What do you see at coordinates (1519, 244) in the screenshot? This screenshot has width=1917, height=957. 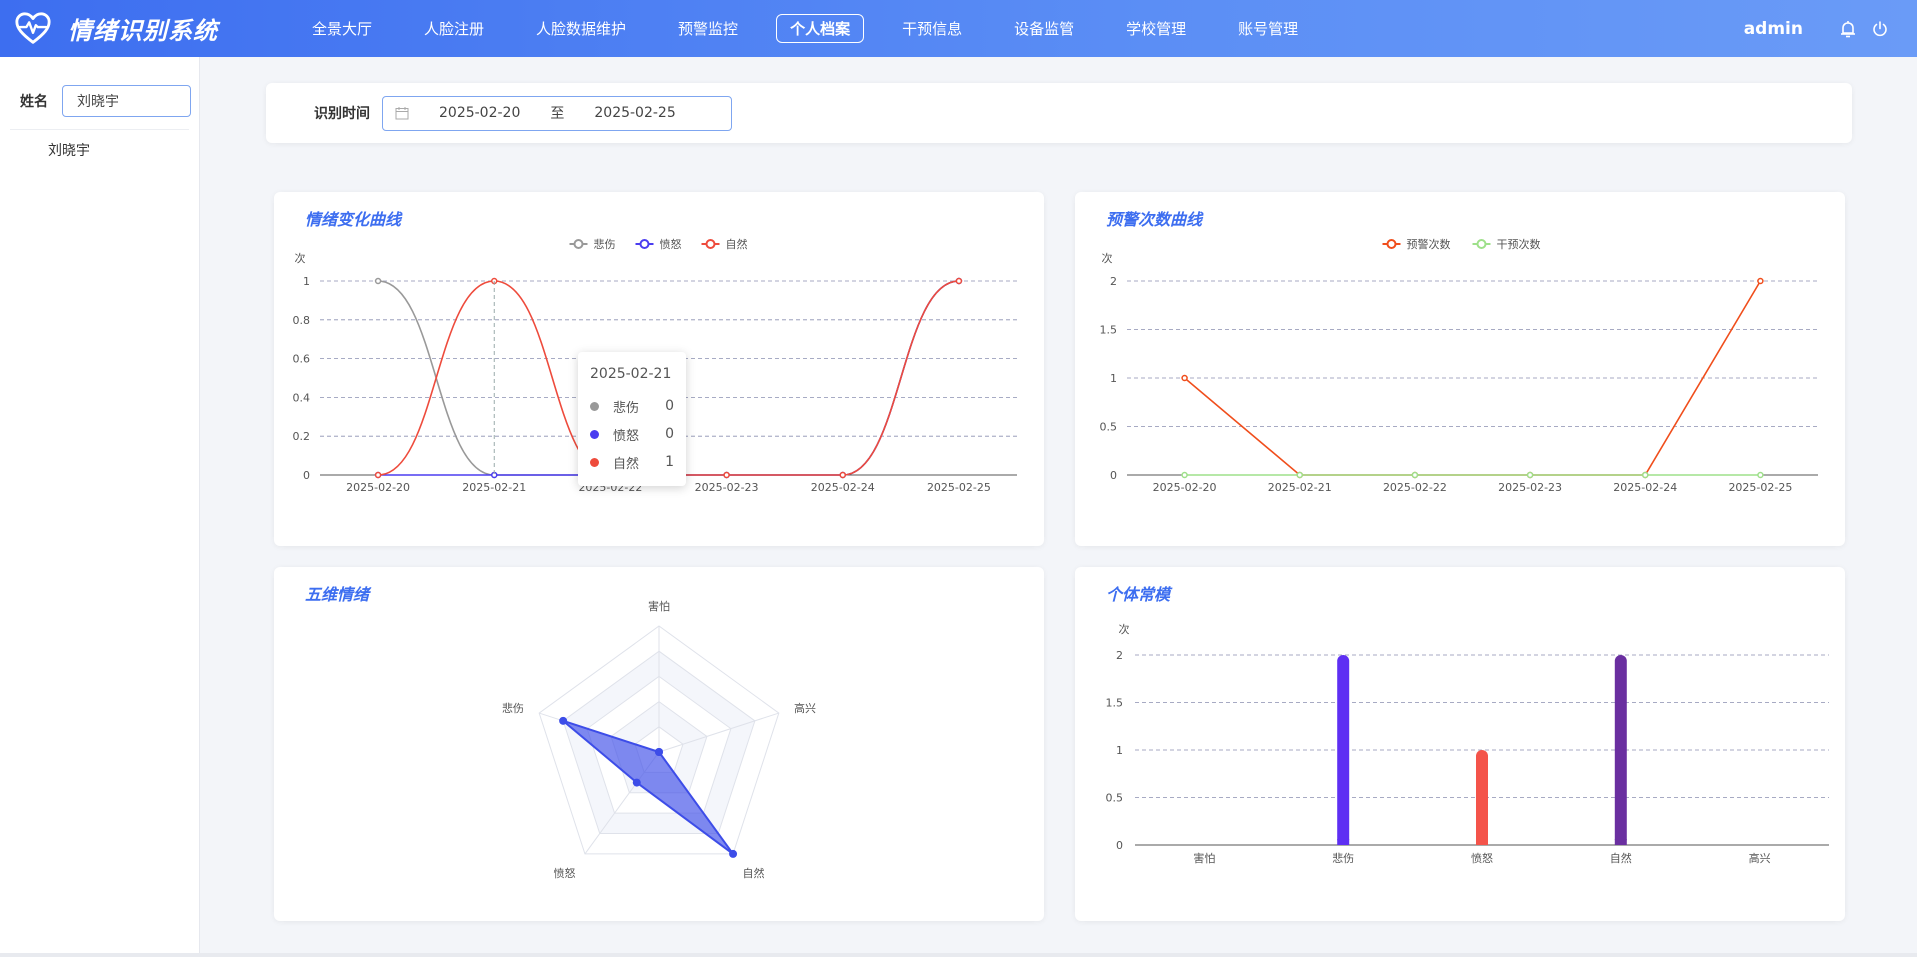 I see `legend-label: 干预次数` at bounding box center [1519, 244].